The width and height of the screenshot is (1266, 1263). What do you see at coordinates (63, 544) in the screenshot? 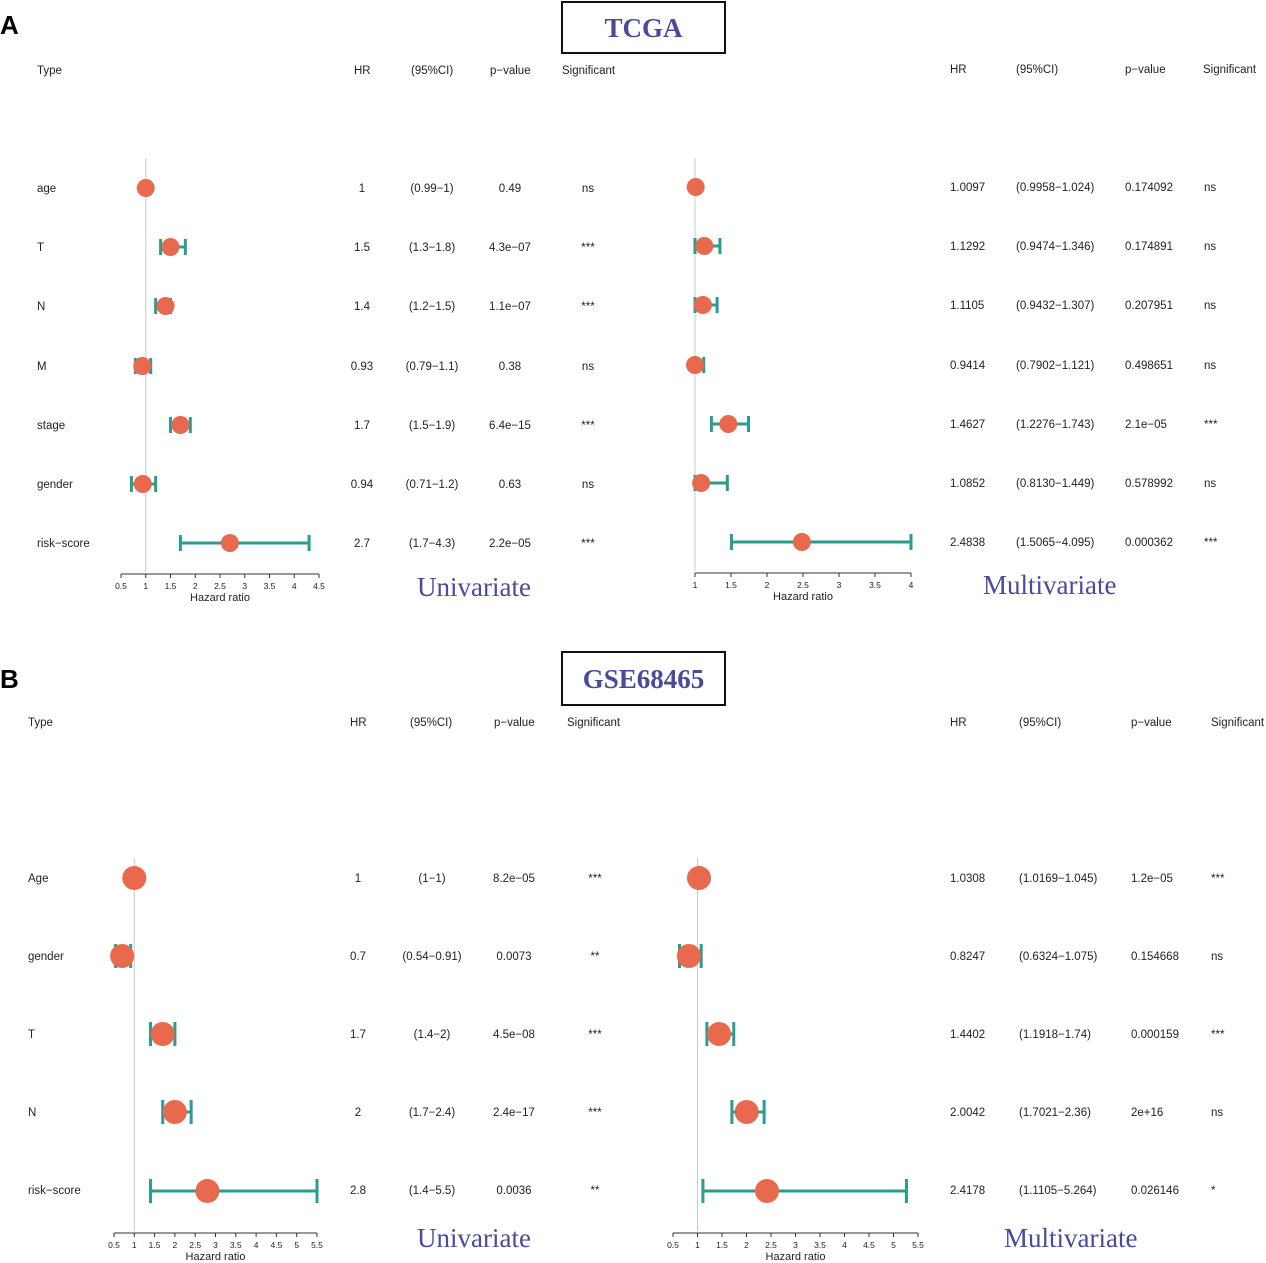
I see `variable-label: risk−score` at bounding box center [63, 544].